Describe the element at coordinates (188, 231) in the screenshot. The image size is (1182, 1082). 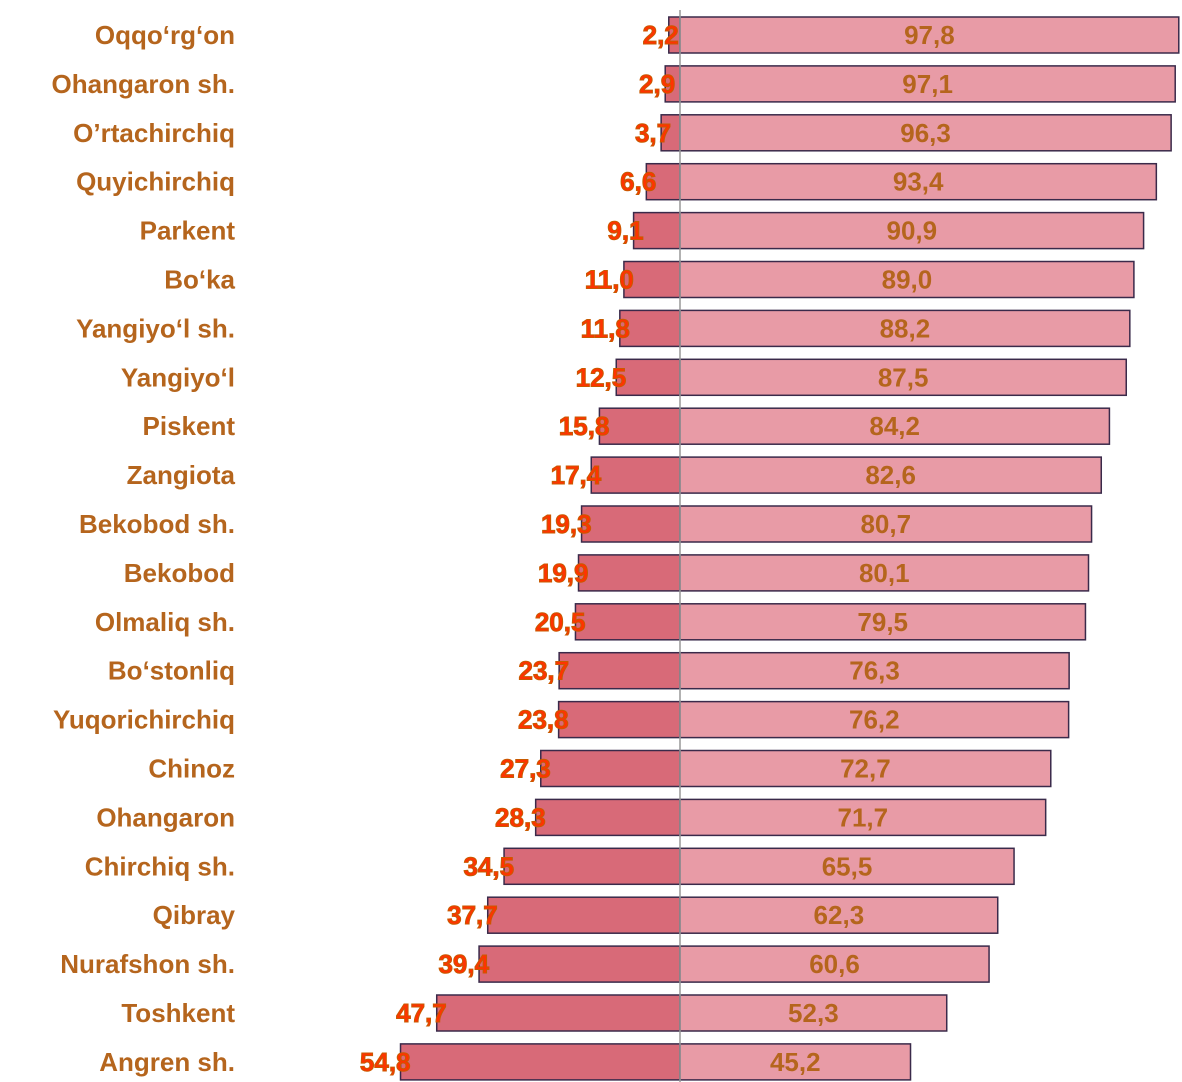
I see `category-label: Parkent` at that location.